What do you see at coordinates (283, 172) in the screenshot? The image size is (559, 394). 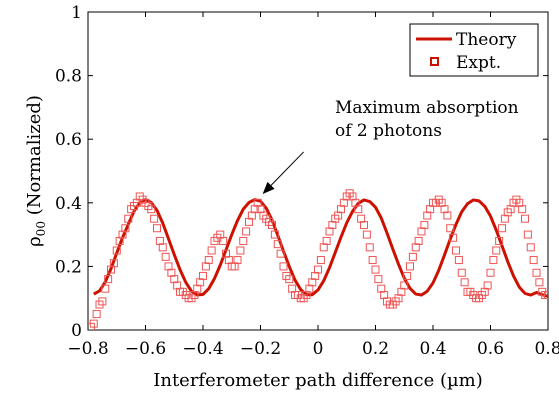 I see `annotation-arrow` at bounding box center [283, 172].